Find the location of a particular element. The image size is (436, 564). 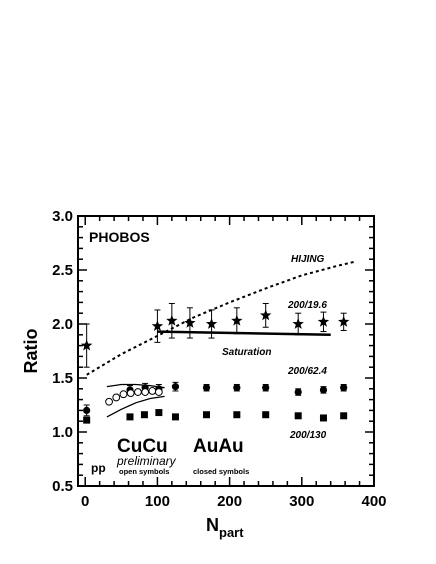

x-tick-label: 200 is located at coordinates (229, 501).